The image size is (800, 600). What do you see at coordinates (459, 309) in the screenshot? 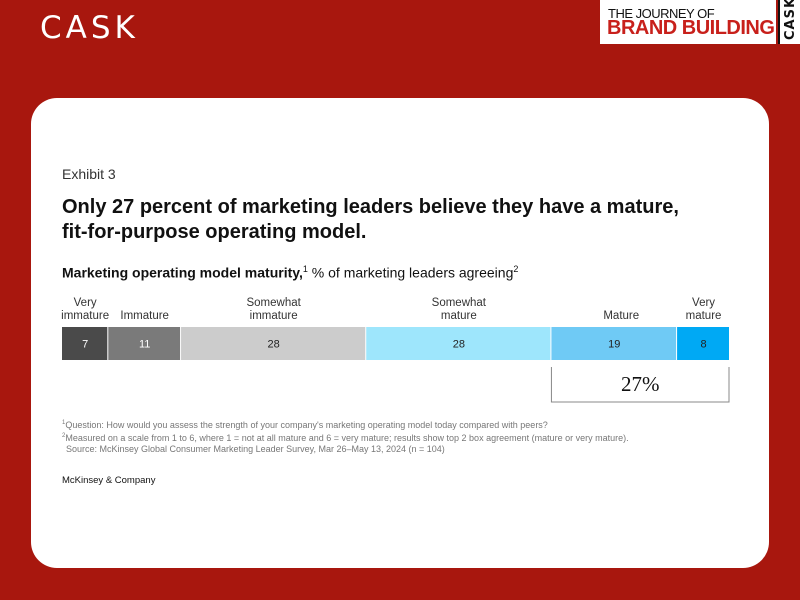
I see `category-label: Somewhat mature` at bounding box center [459, 309].